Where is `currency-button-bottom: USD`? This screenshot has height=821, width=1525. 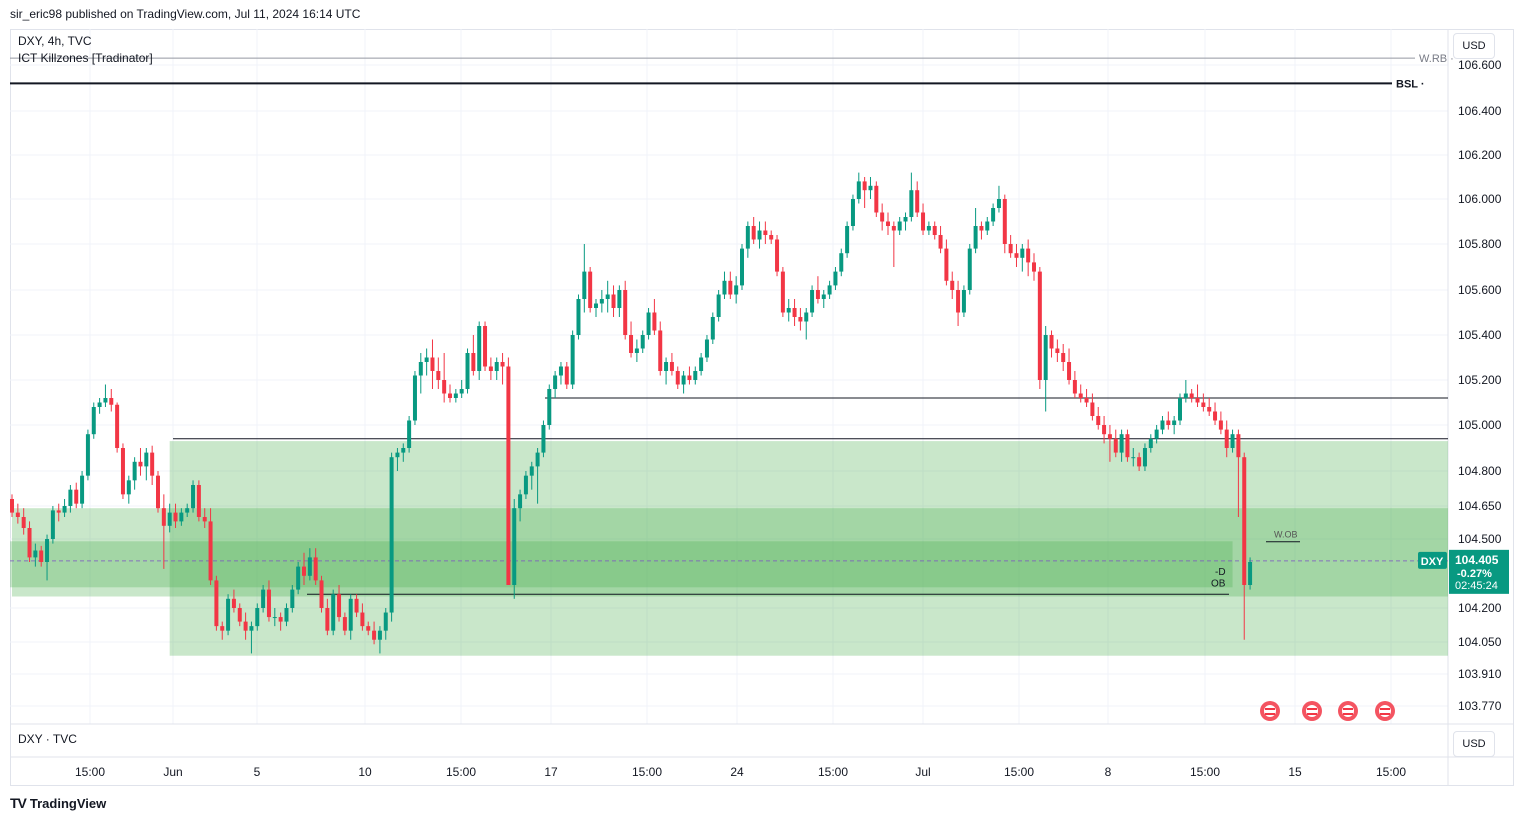
currency-button-bottom: USD is located at coordinates (1474, 744).